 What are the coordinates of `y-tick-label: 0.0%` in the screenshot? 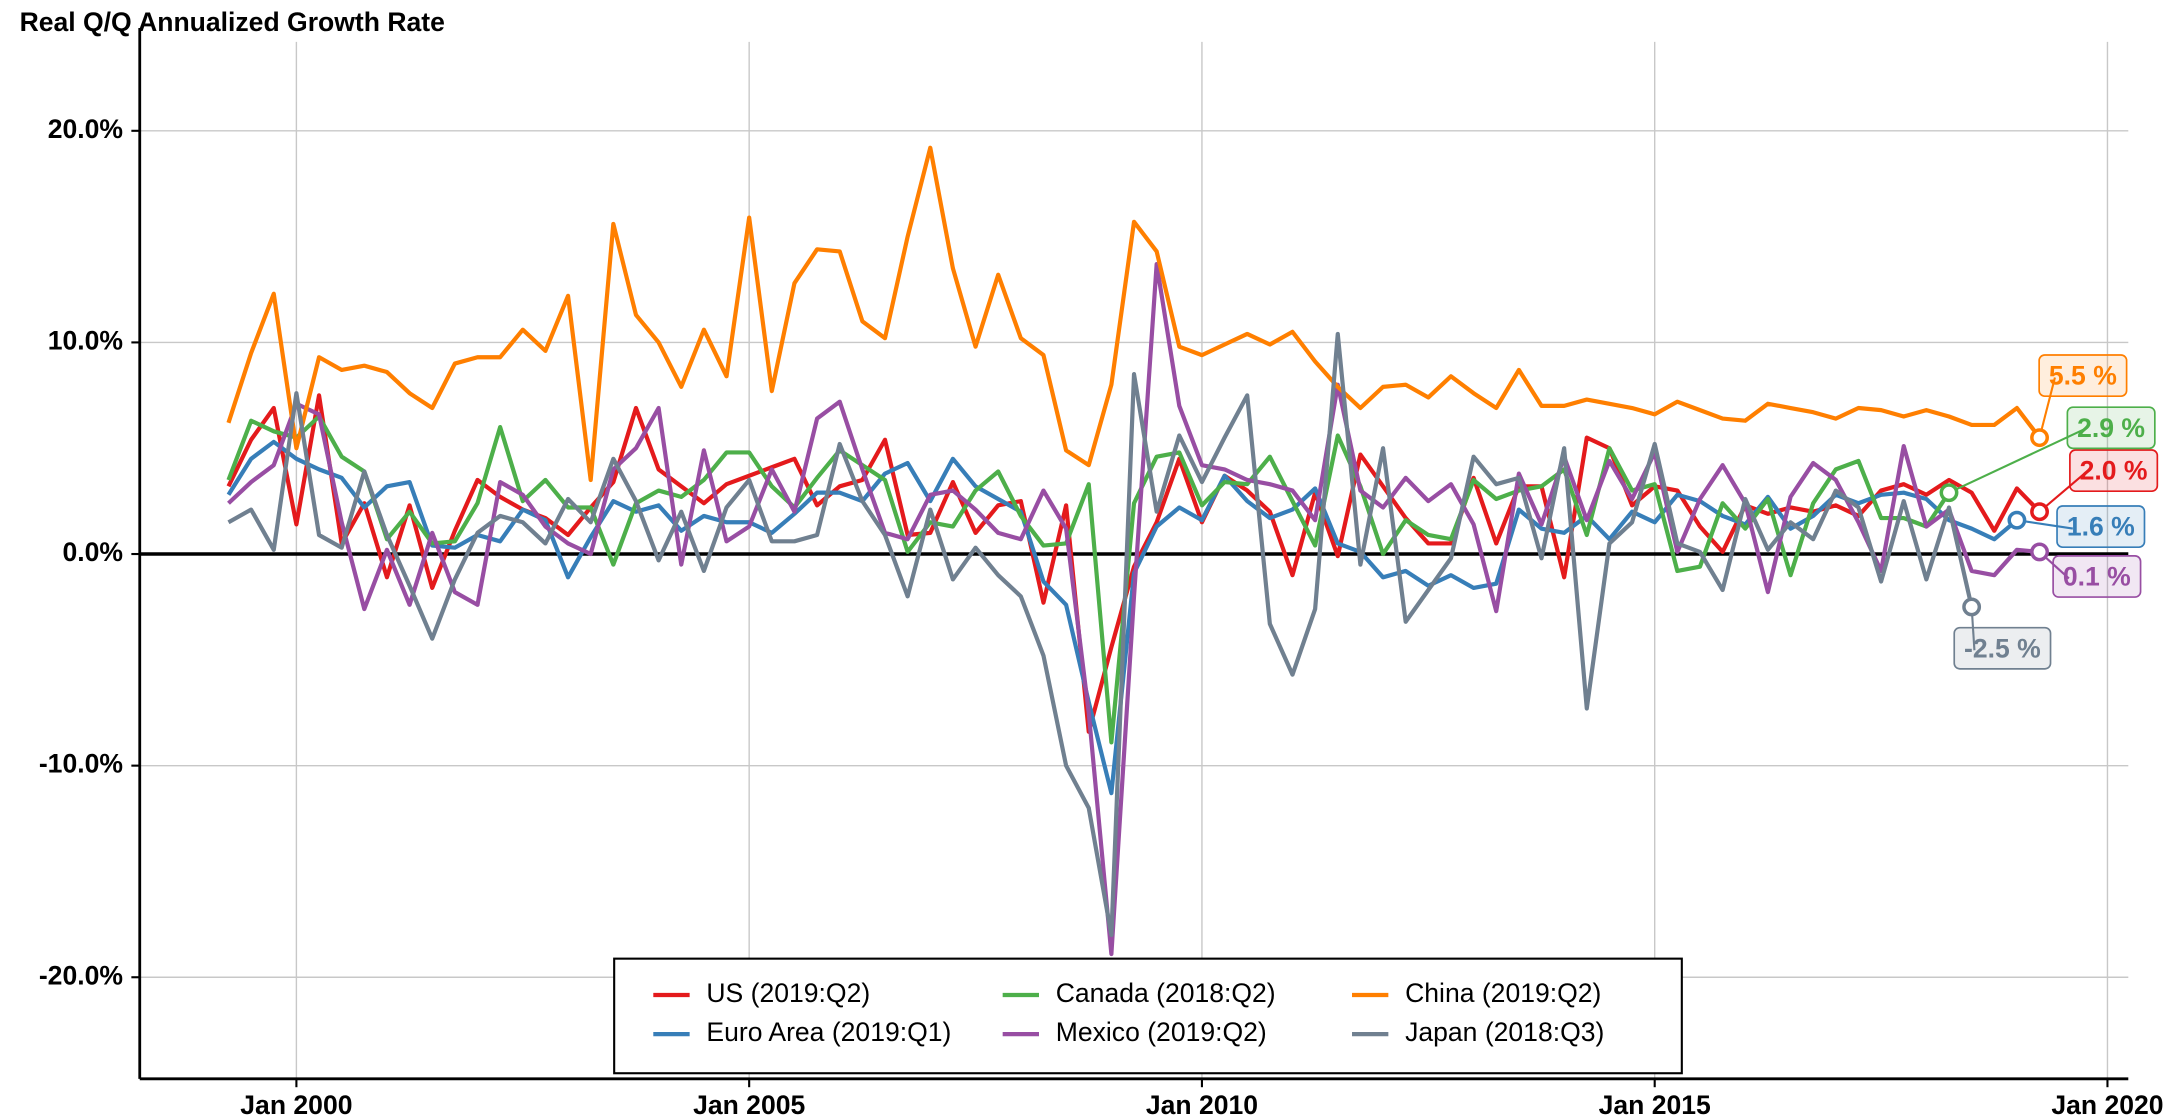 It's located at (92, 552).